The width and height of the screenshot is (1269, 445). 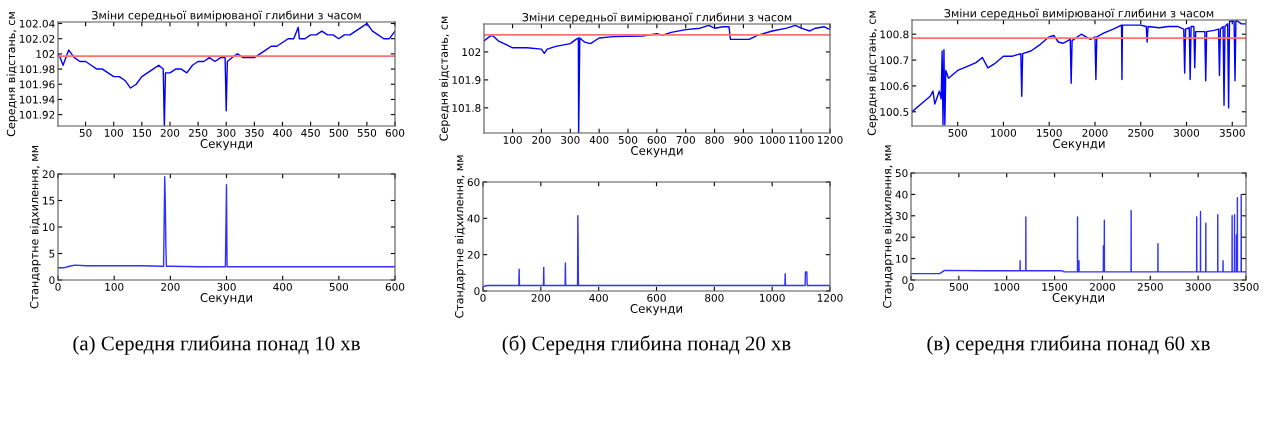 I want to click on y-tick-label: 101.8, so click(x=466, y=108).